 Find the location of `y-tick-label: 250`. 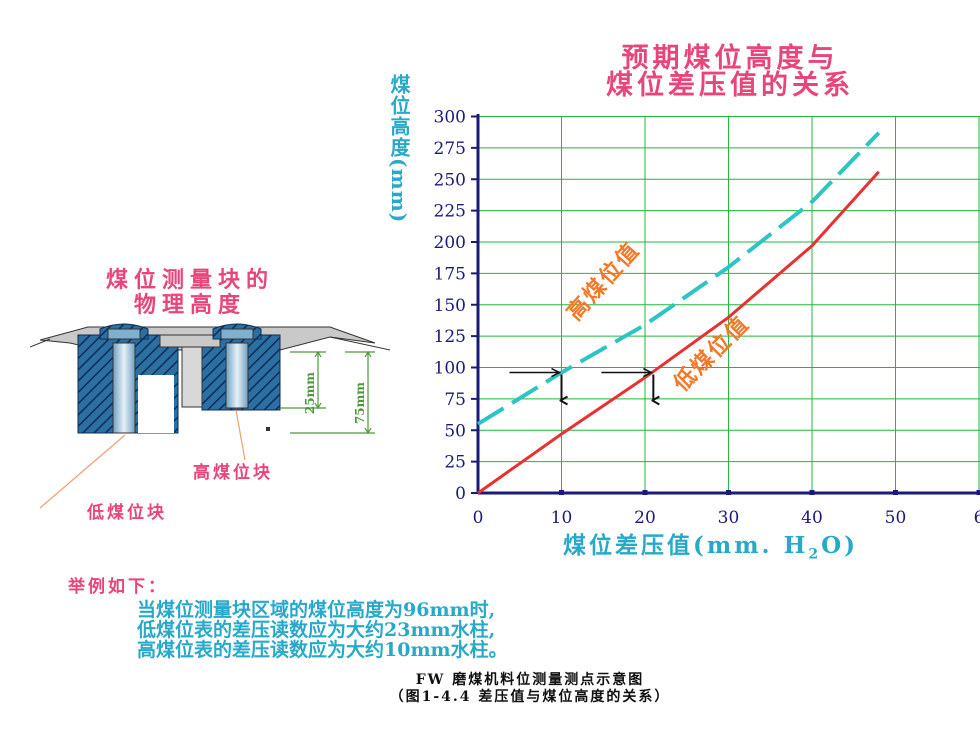

y-tick-label: 250 is located at coordinates (450, 180).